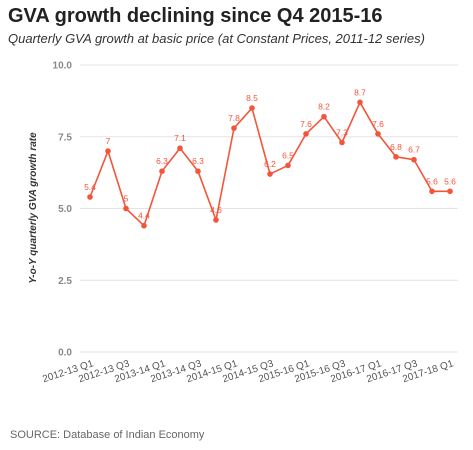 The width and height of the screenshot is (473, 450). Describe the element at coordinates (90, 187) in the screenshot. I see `data-label: 5.4` at that location.